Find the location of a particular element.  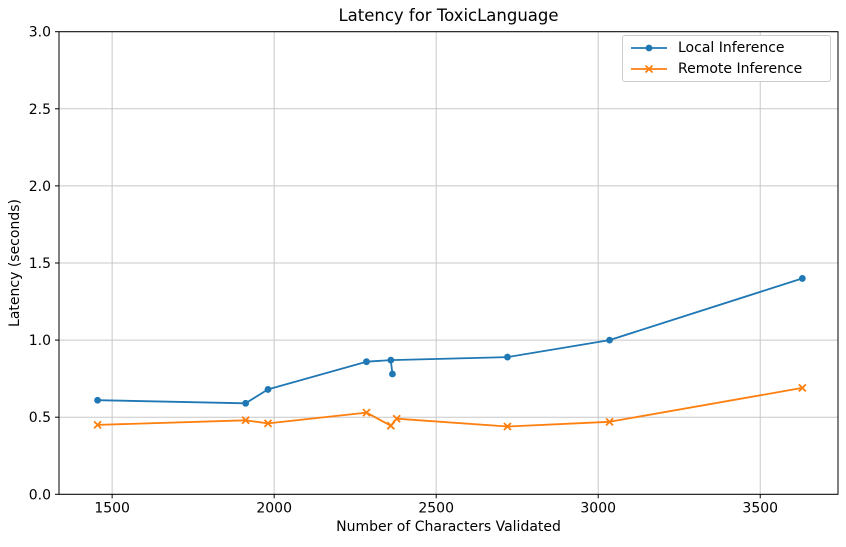

y-tick-label: 1.5 is located at coordinates (40, 264).